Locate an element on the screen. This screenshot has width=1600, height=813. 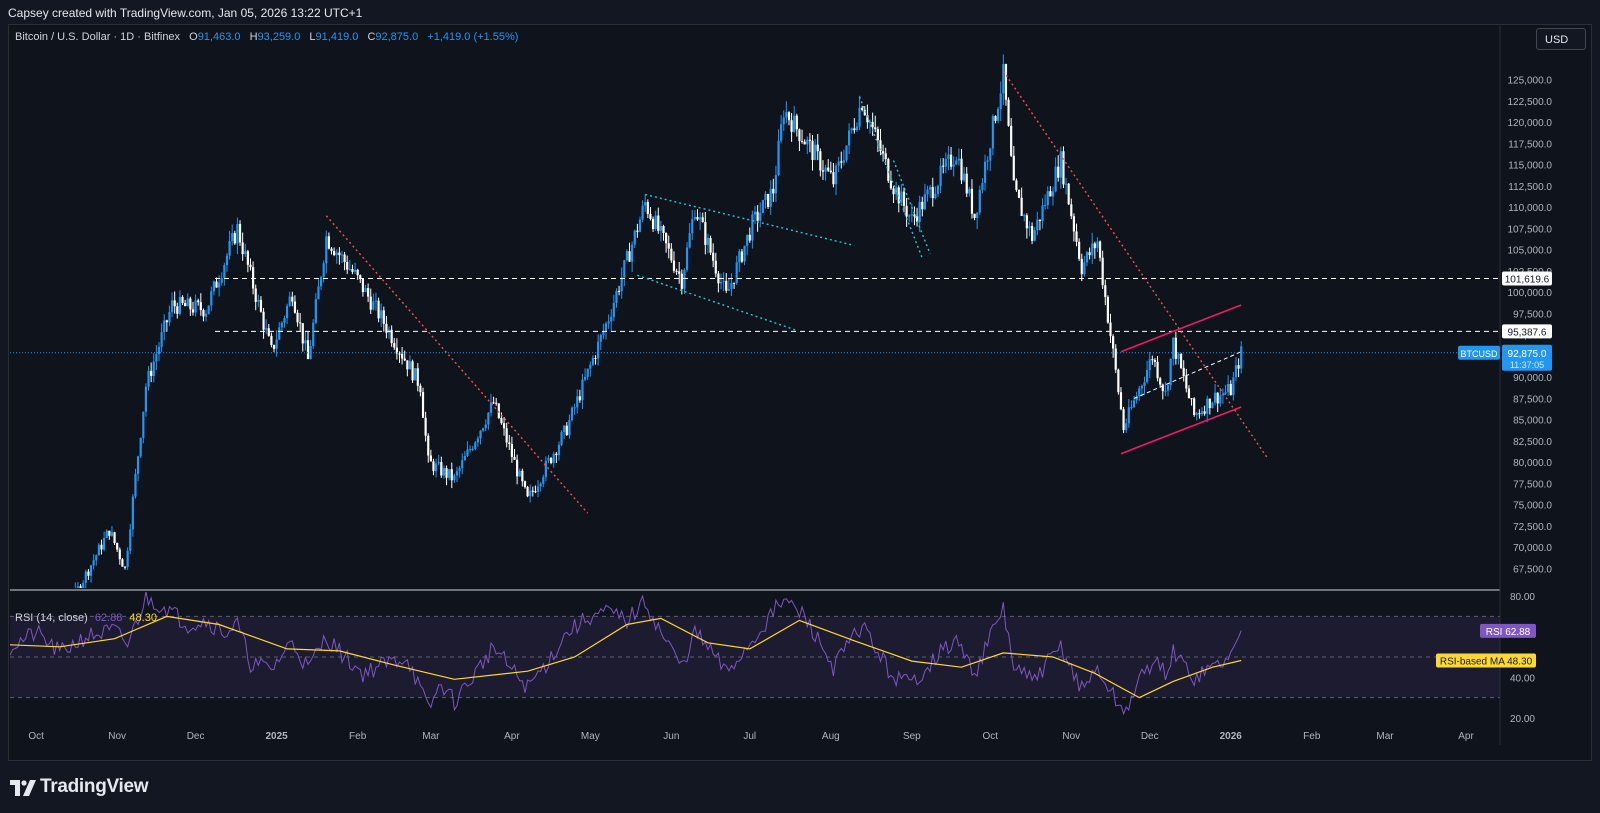
price-tick-label: 75,000.0 is located at coordinates (1532, 506).